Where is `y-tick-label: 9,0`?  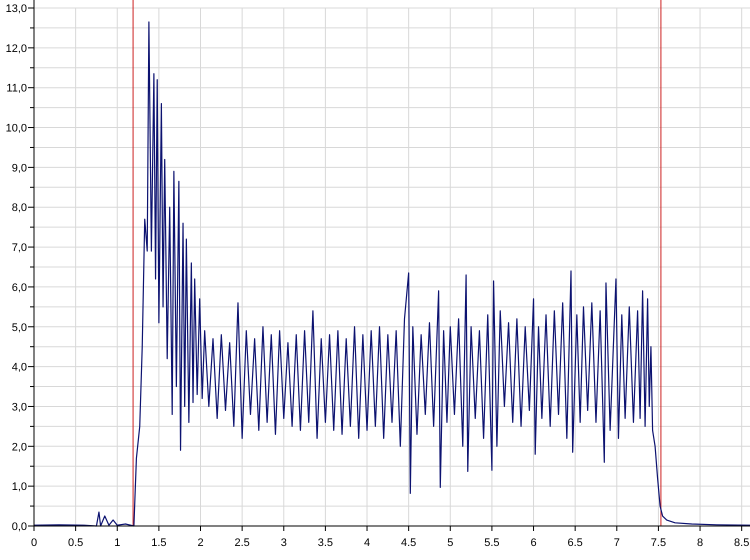
y-tick-label: 9,0 is located at coordinates (19, 168).